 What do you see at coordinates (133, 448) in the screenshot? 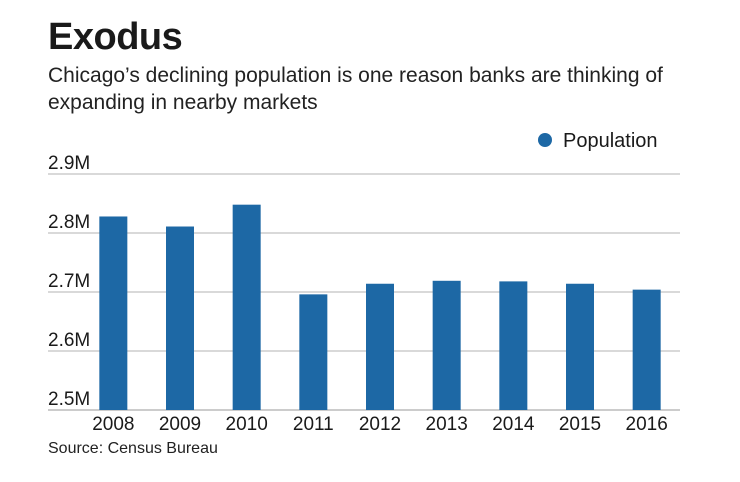
I see `source-note: Source: Census Bureau` at bounding box center [133, 448].